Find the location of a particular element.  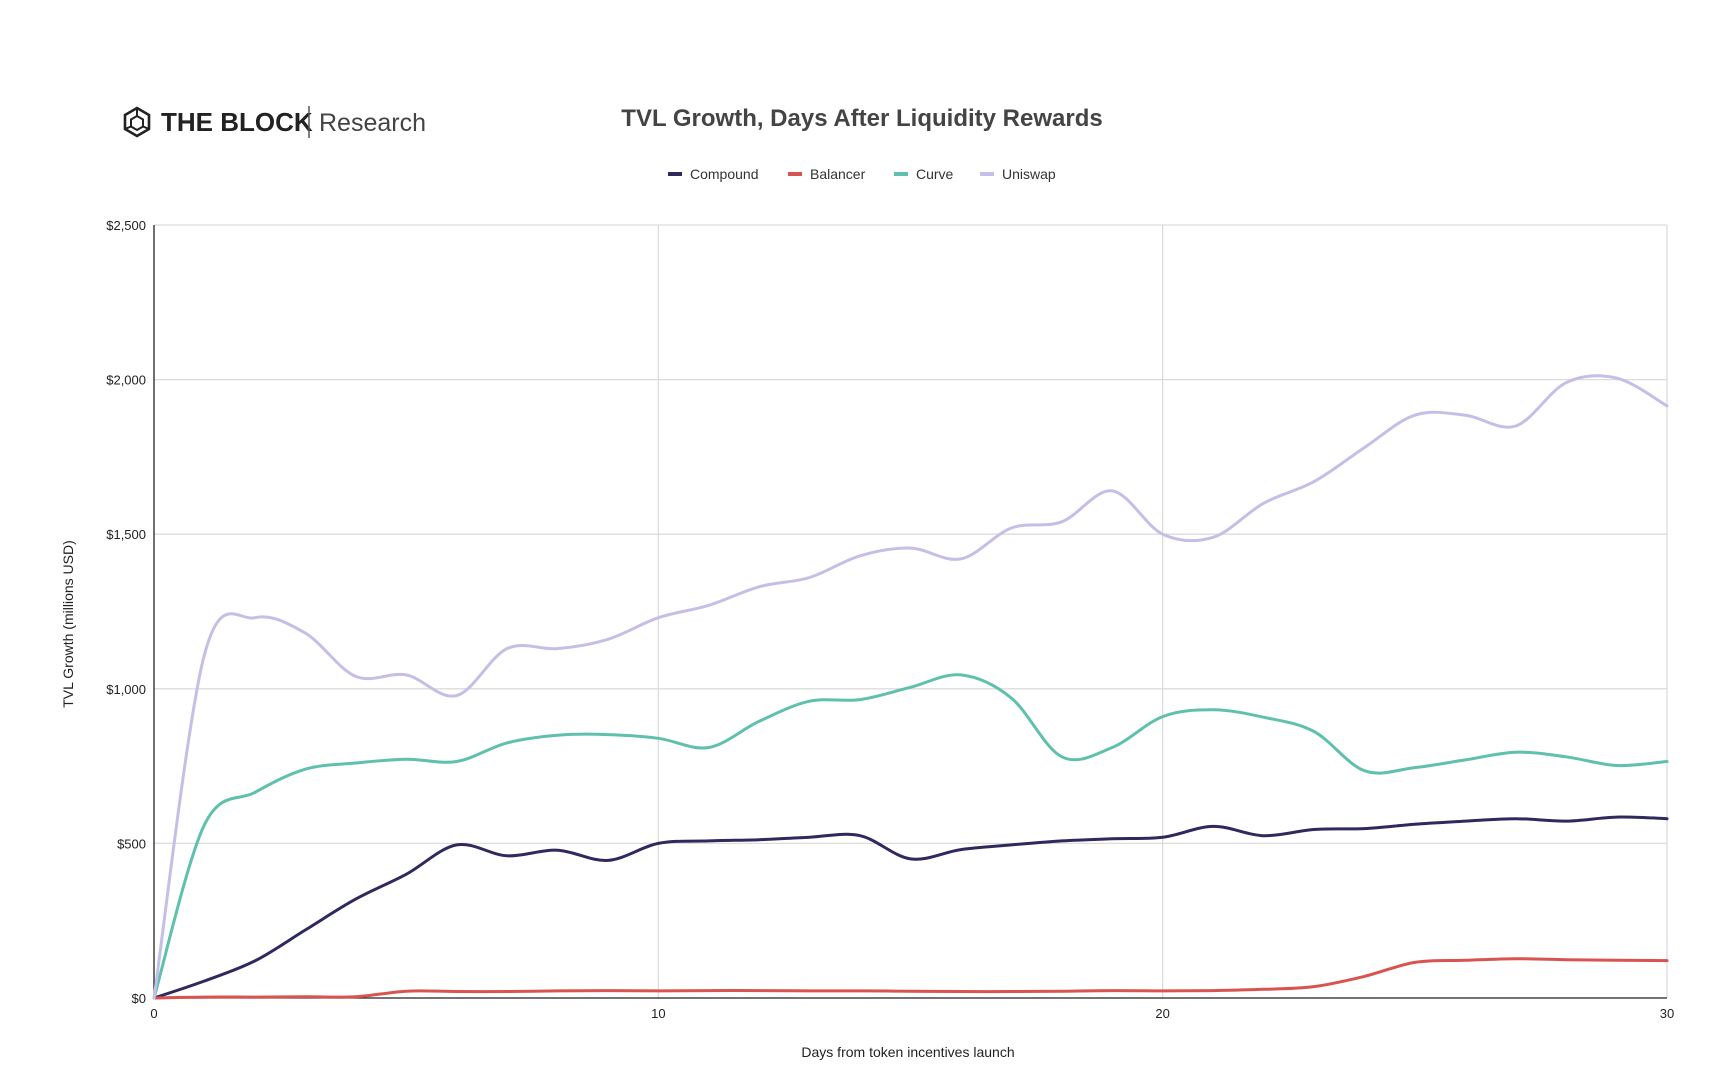

y-tick-label: $1,500 is located at coordinates (126, 534).